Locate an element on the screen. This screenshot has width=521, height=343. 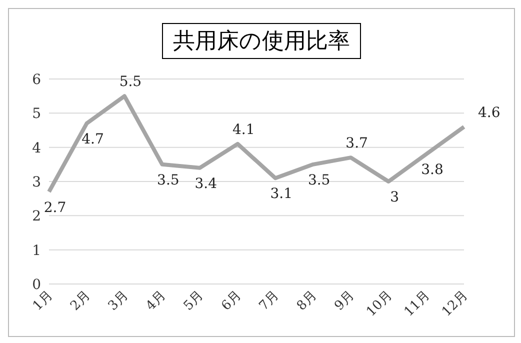
x-tick-label: 12月 is located at coordinates (455, 304).